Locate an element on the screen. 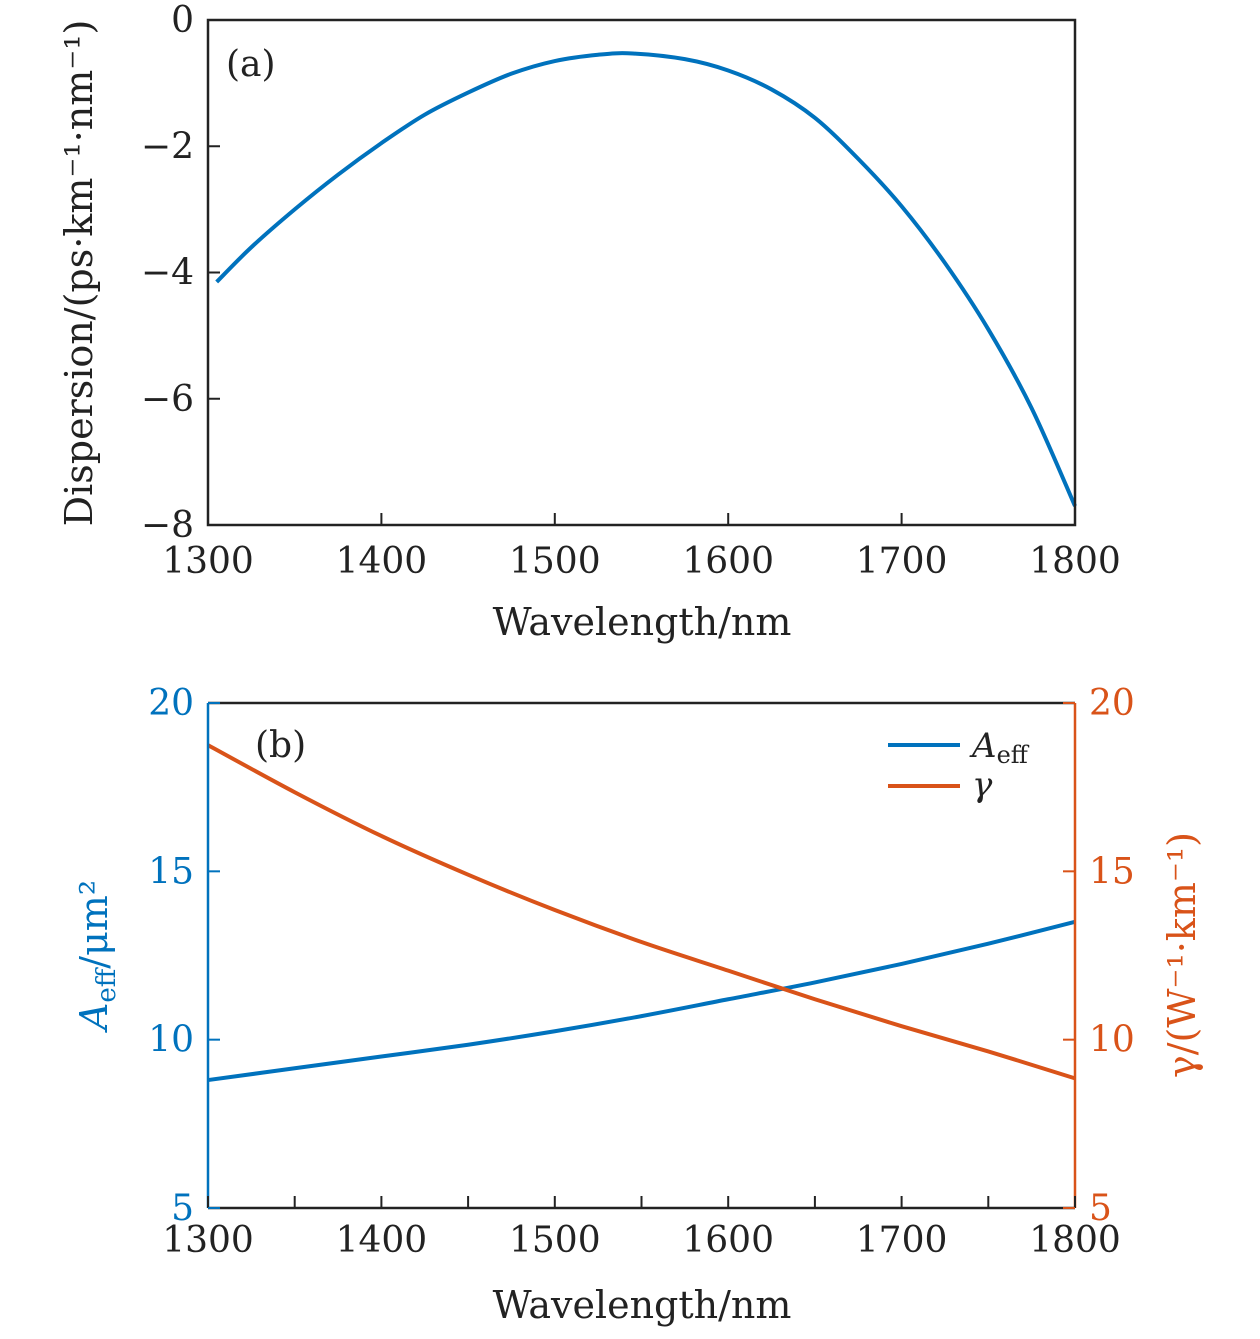 Image resolution: width=1260 pixels, height=1339 pixels. dispersion-x-tick-label: 1700 is located at coordinates (902, 561).